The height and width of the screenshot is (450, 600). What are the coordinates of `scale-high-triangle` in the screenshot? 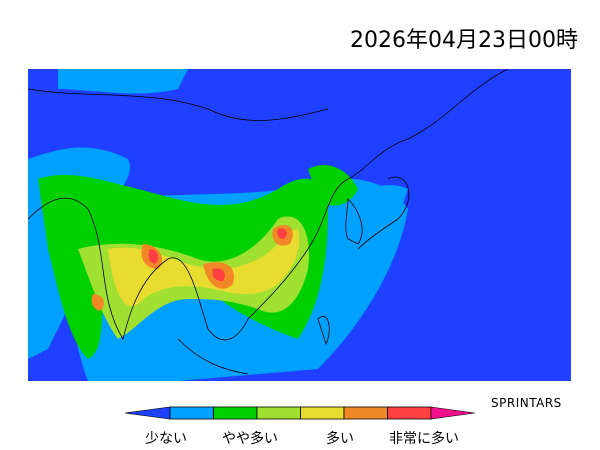 It's located at (452, 413).